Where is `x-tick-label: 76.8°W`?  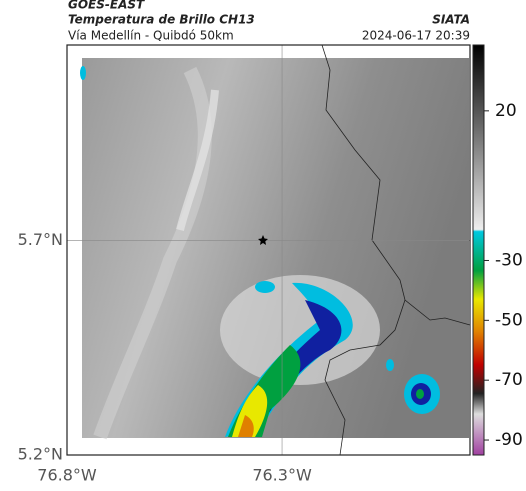
x-tick-label: 76.8°W is located at coordinates (67, 475).